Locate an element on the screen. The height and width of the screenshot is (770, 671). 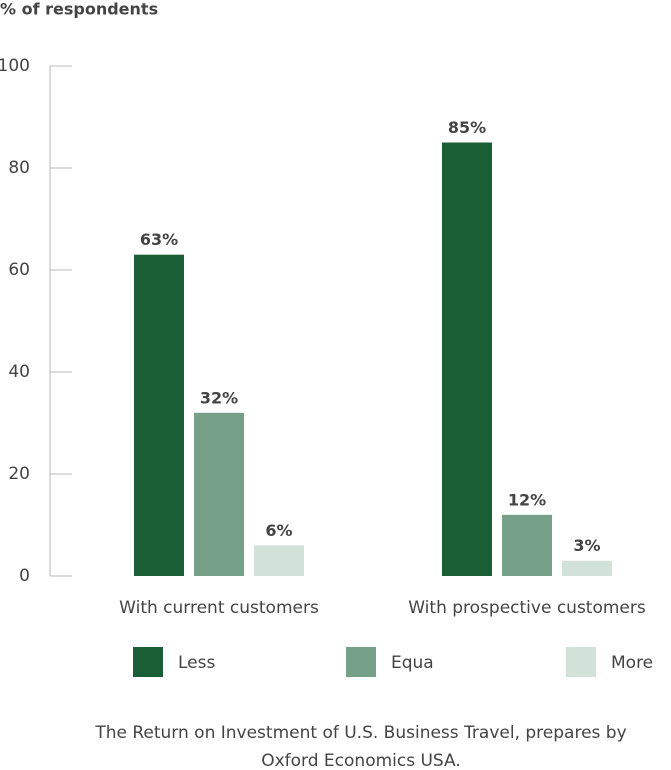
legend-label: Equa is located at coordinates (412, 663).